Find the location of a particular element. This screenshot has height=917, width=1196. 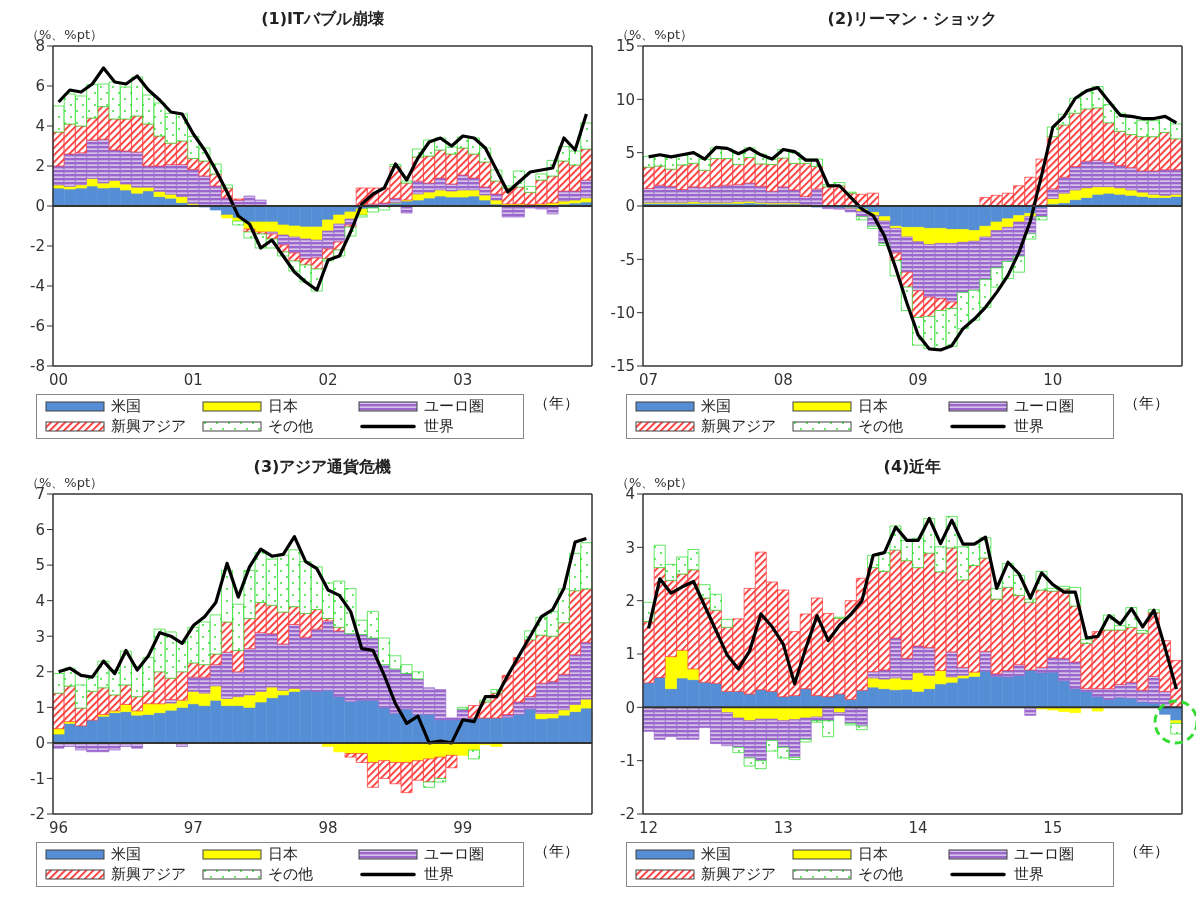

x-tick-label: 09 is located at coordinates (918, 379).